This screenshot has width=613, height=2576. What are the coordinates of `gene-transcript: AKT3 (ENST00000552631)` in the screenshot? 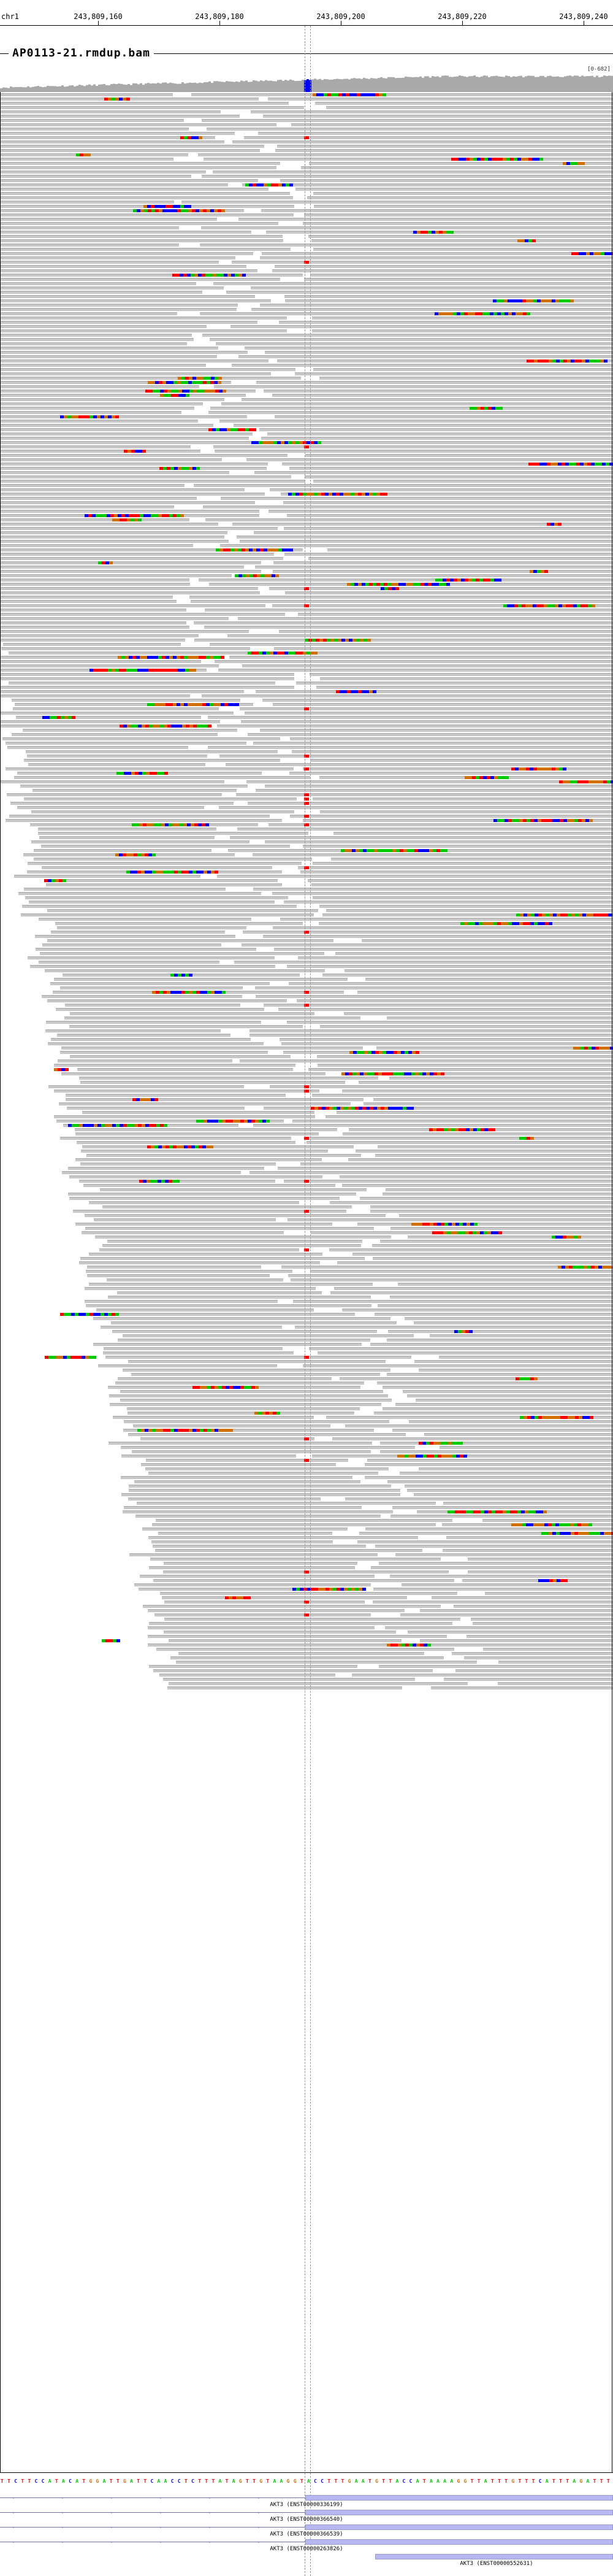 It's located at (307, 2559).